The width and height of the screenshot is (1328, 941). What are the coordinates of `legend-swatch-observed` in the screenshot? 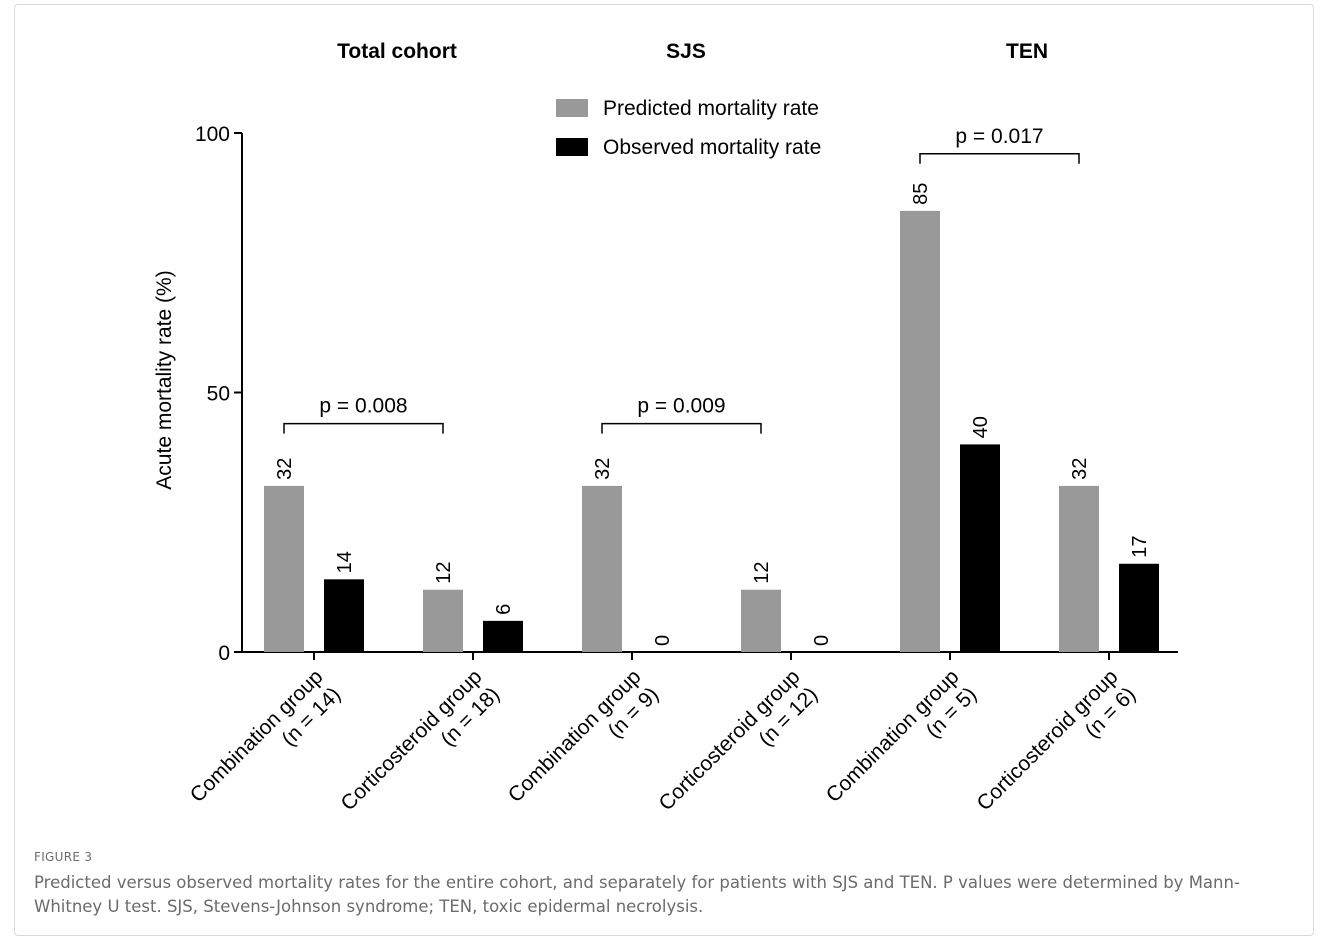 It's located at (572, 147).